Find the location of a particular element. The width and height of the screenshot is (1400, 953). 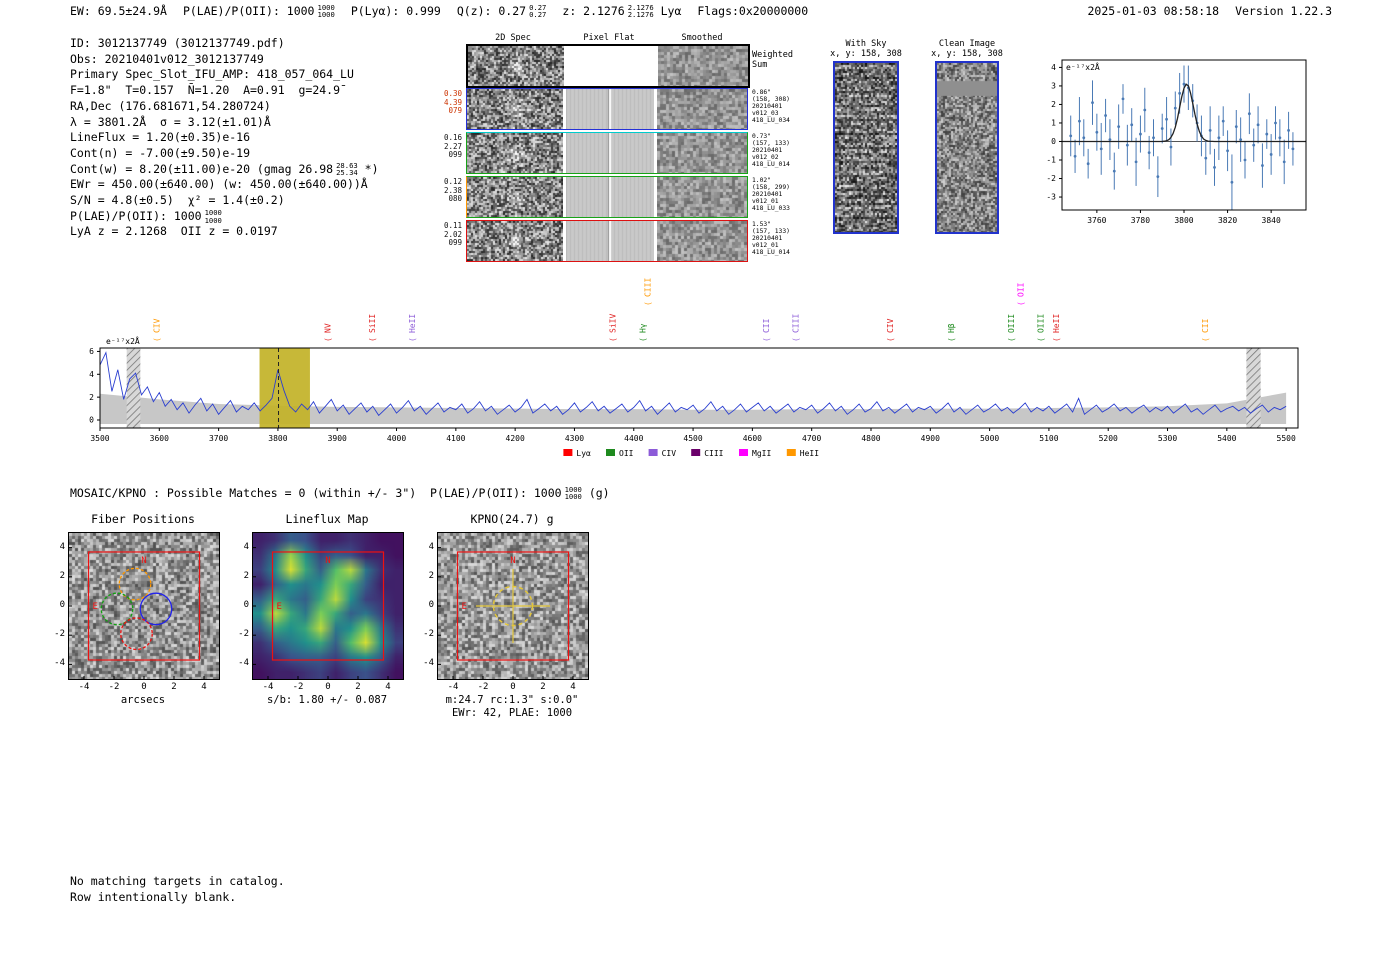

svg-text: e⁻¹⁷x2Å is located at coordinates (1083, 66).